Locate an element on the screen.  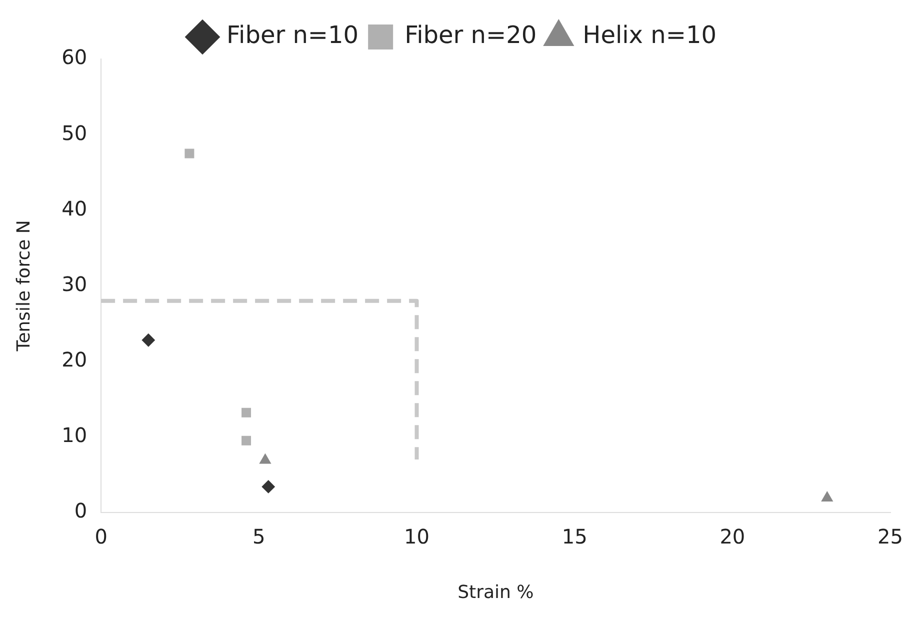
x-tick-label: 0 is located at coordinates (101, 536).